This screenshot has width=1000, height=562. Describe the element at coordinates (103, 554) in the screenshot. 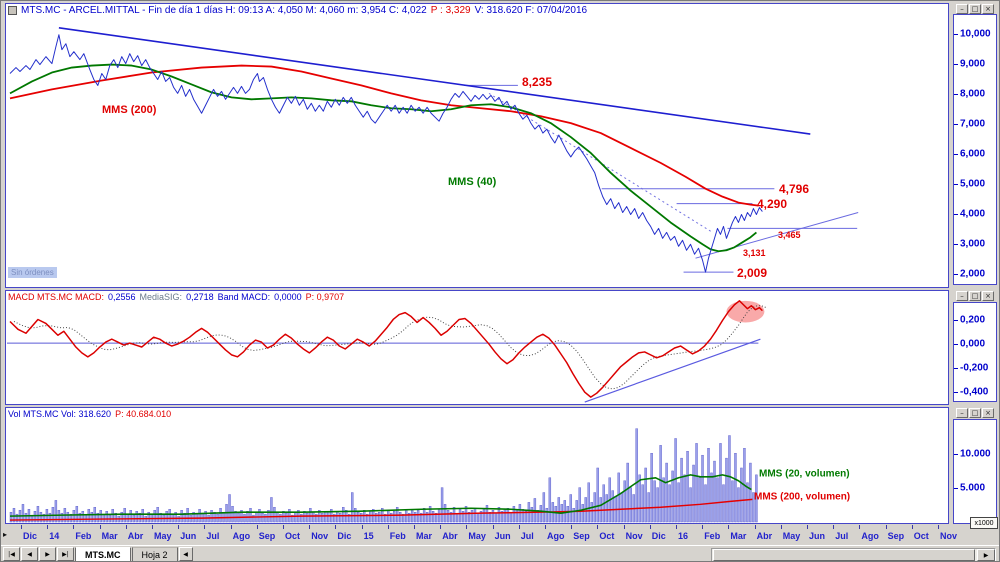

I see `tab-mtsmc: MTS.MC` at that location.